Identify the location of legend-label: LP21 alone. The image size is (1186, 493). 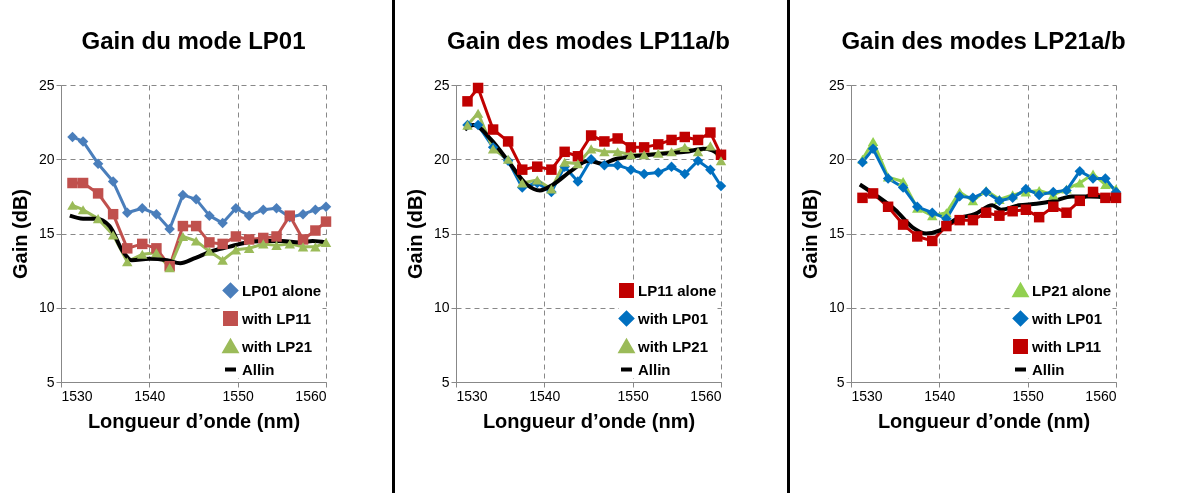
(1072, 290).